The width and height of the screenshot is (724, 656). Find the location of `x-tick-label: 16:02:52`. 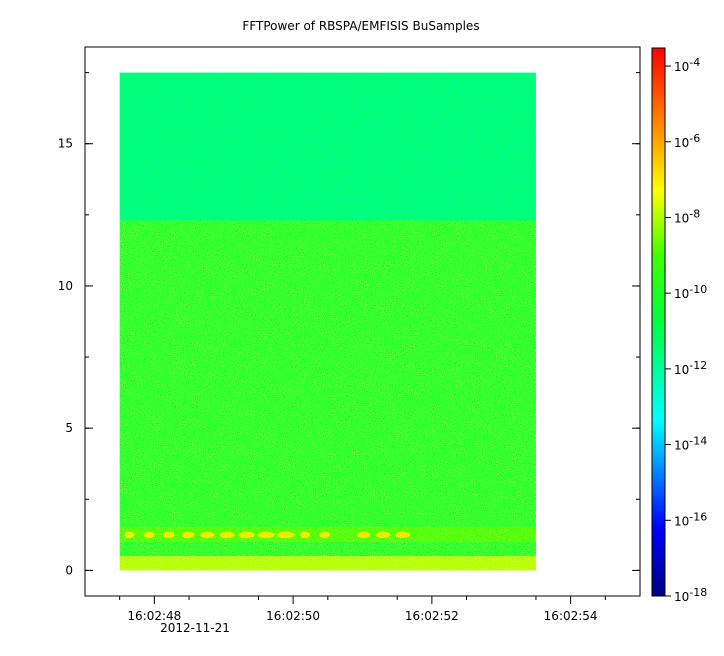

x-tick-label: 16:02:52 is located at coordinates (432, 616).